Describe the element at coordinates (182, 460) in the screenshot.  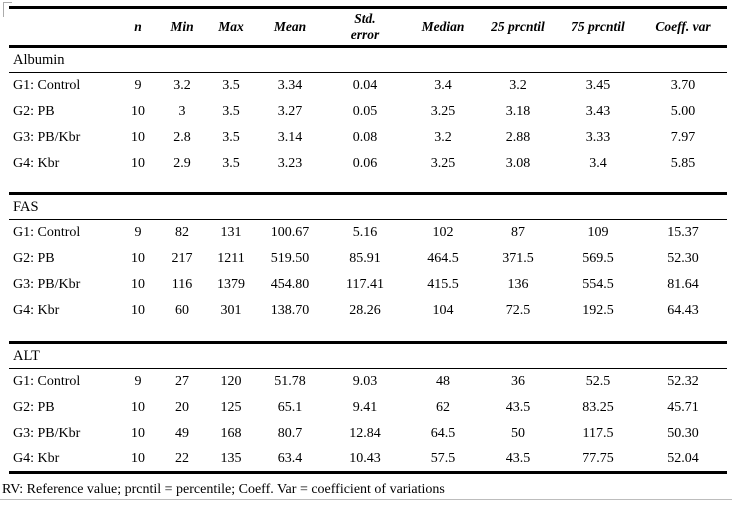
I see `value-cell: 22` at that location.